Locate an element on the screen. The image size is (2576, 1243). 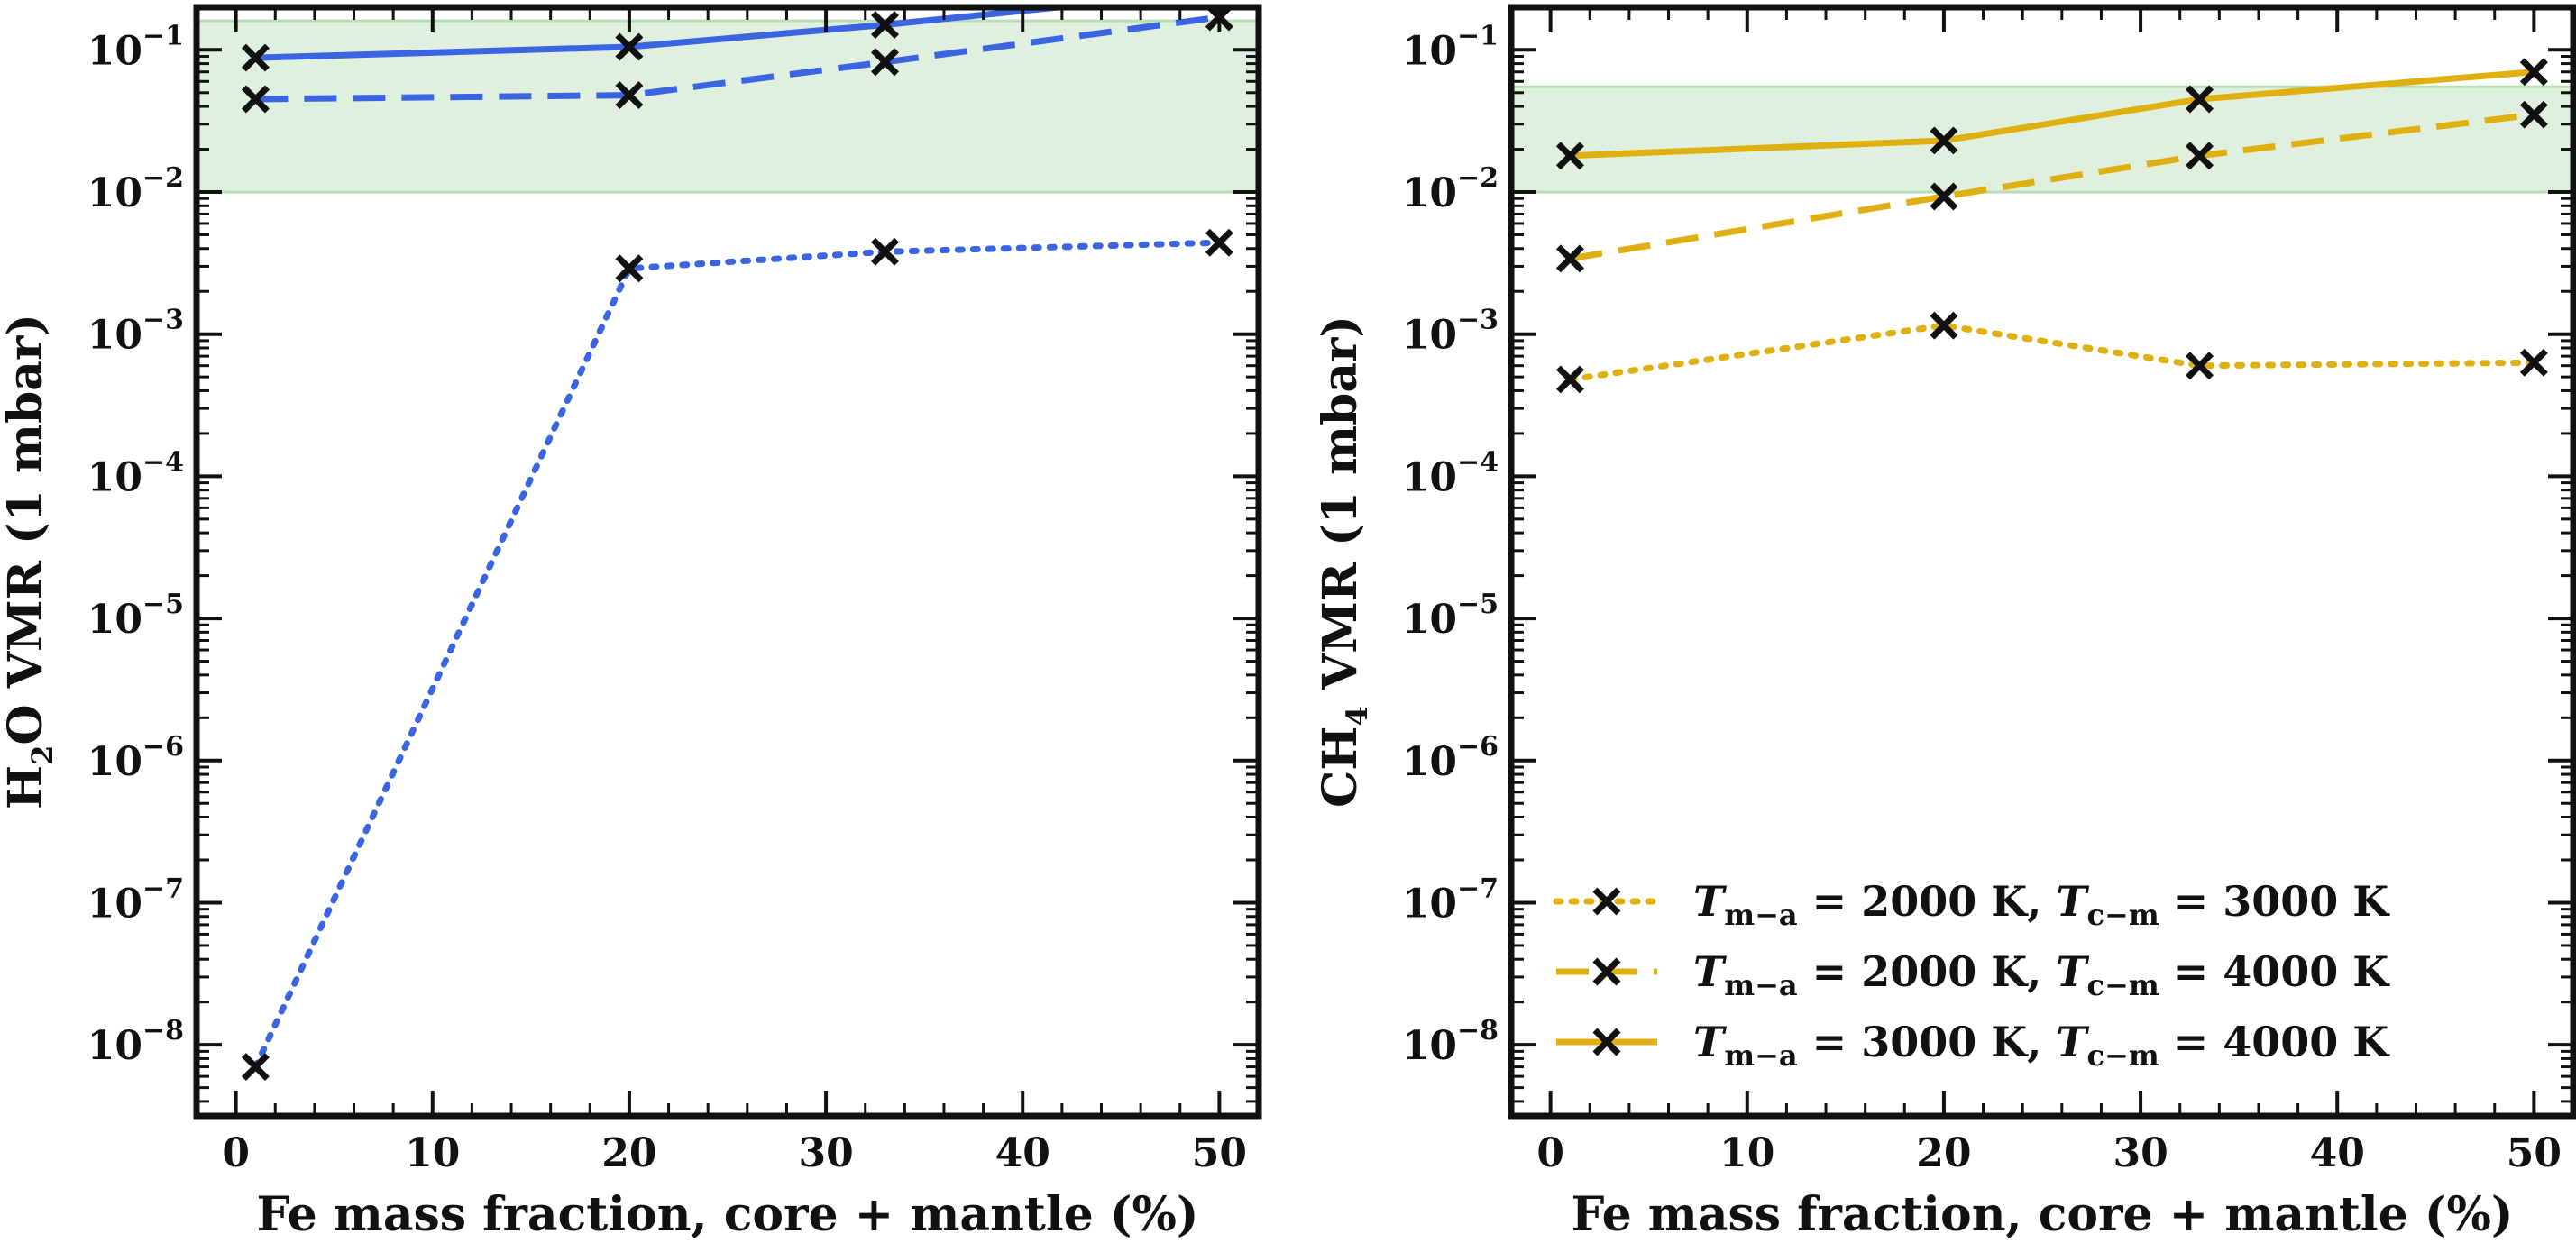
tick-exponent: −2 is located at coordinates (163, 178).